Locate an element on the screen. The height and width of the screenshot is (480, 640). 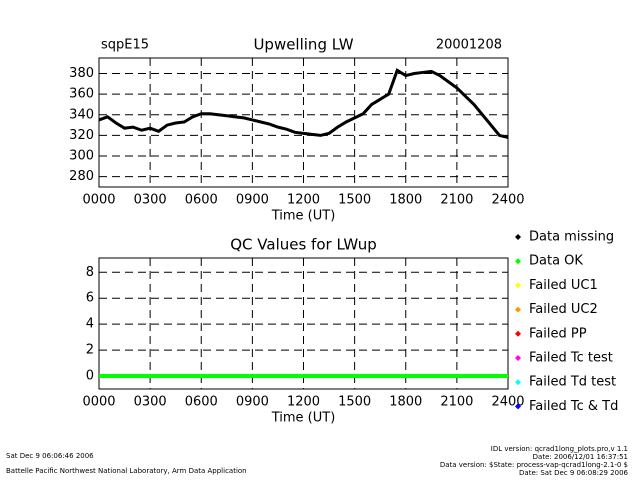
legend-label: Data OK is located at coordinates (556, 261).